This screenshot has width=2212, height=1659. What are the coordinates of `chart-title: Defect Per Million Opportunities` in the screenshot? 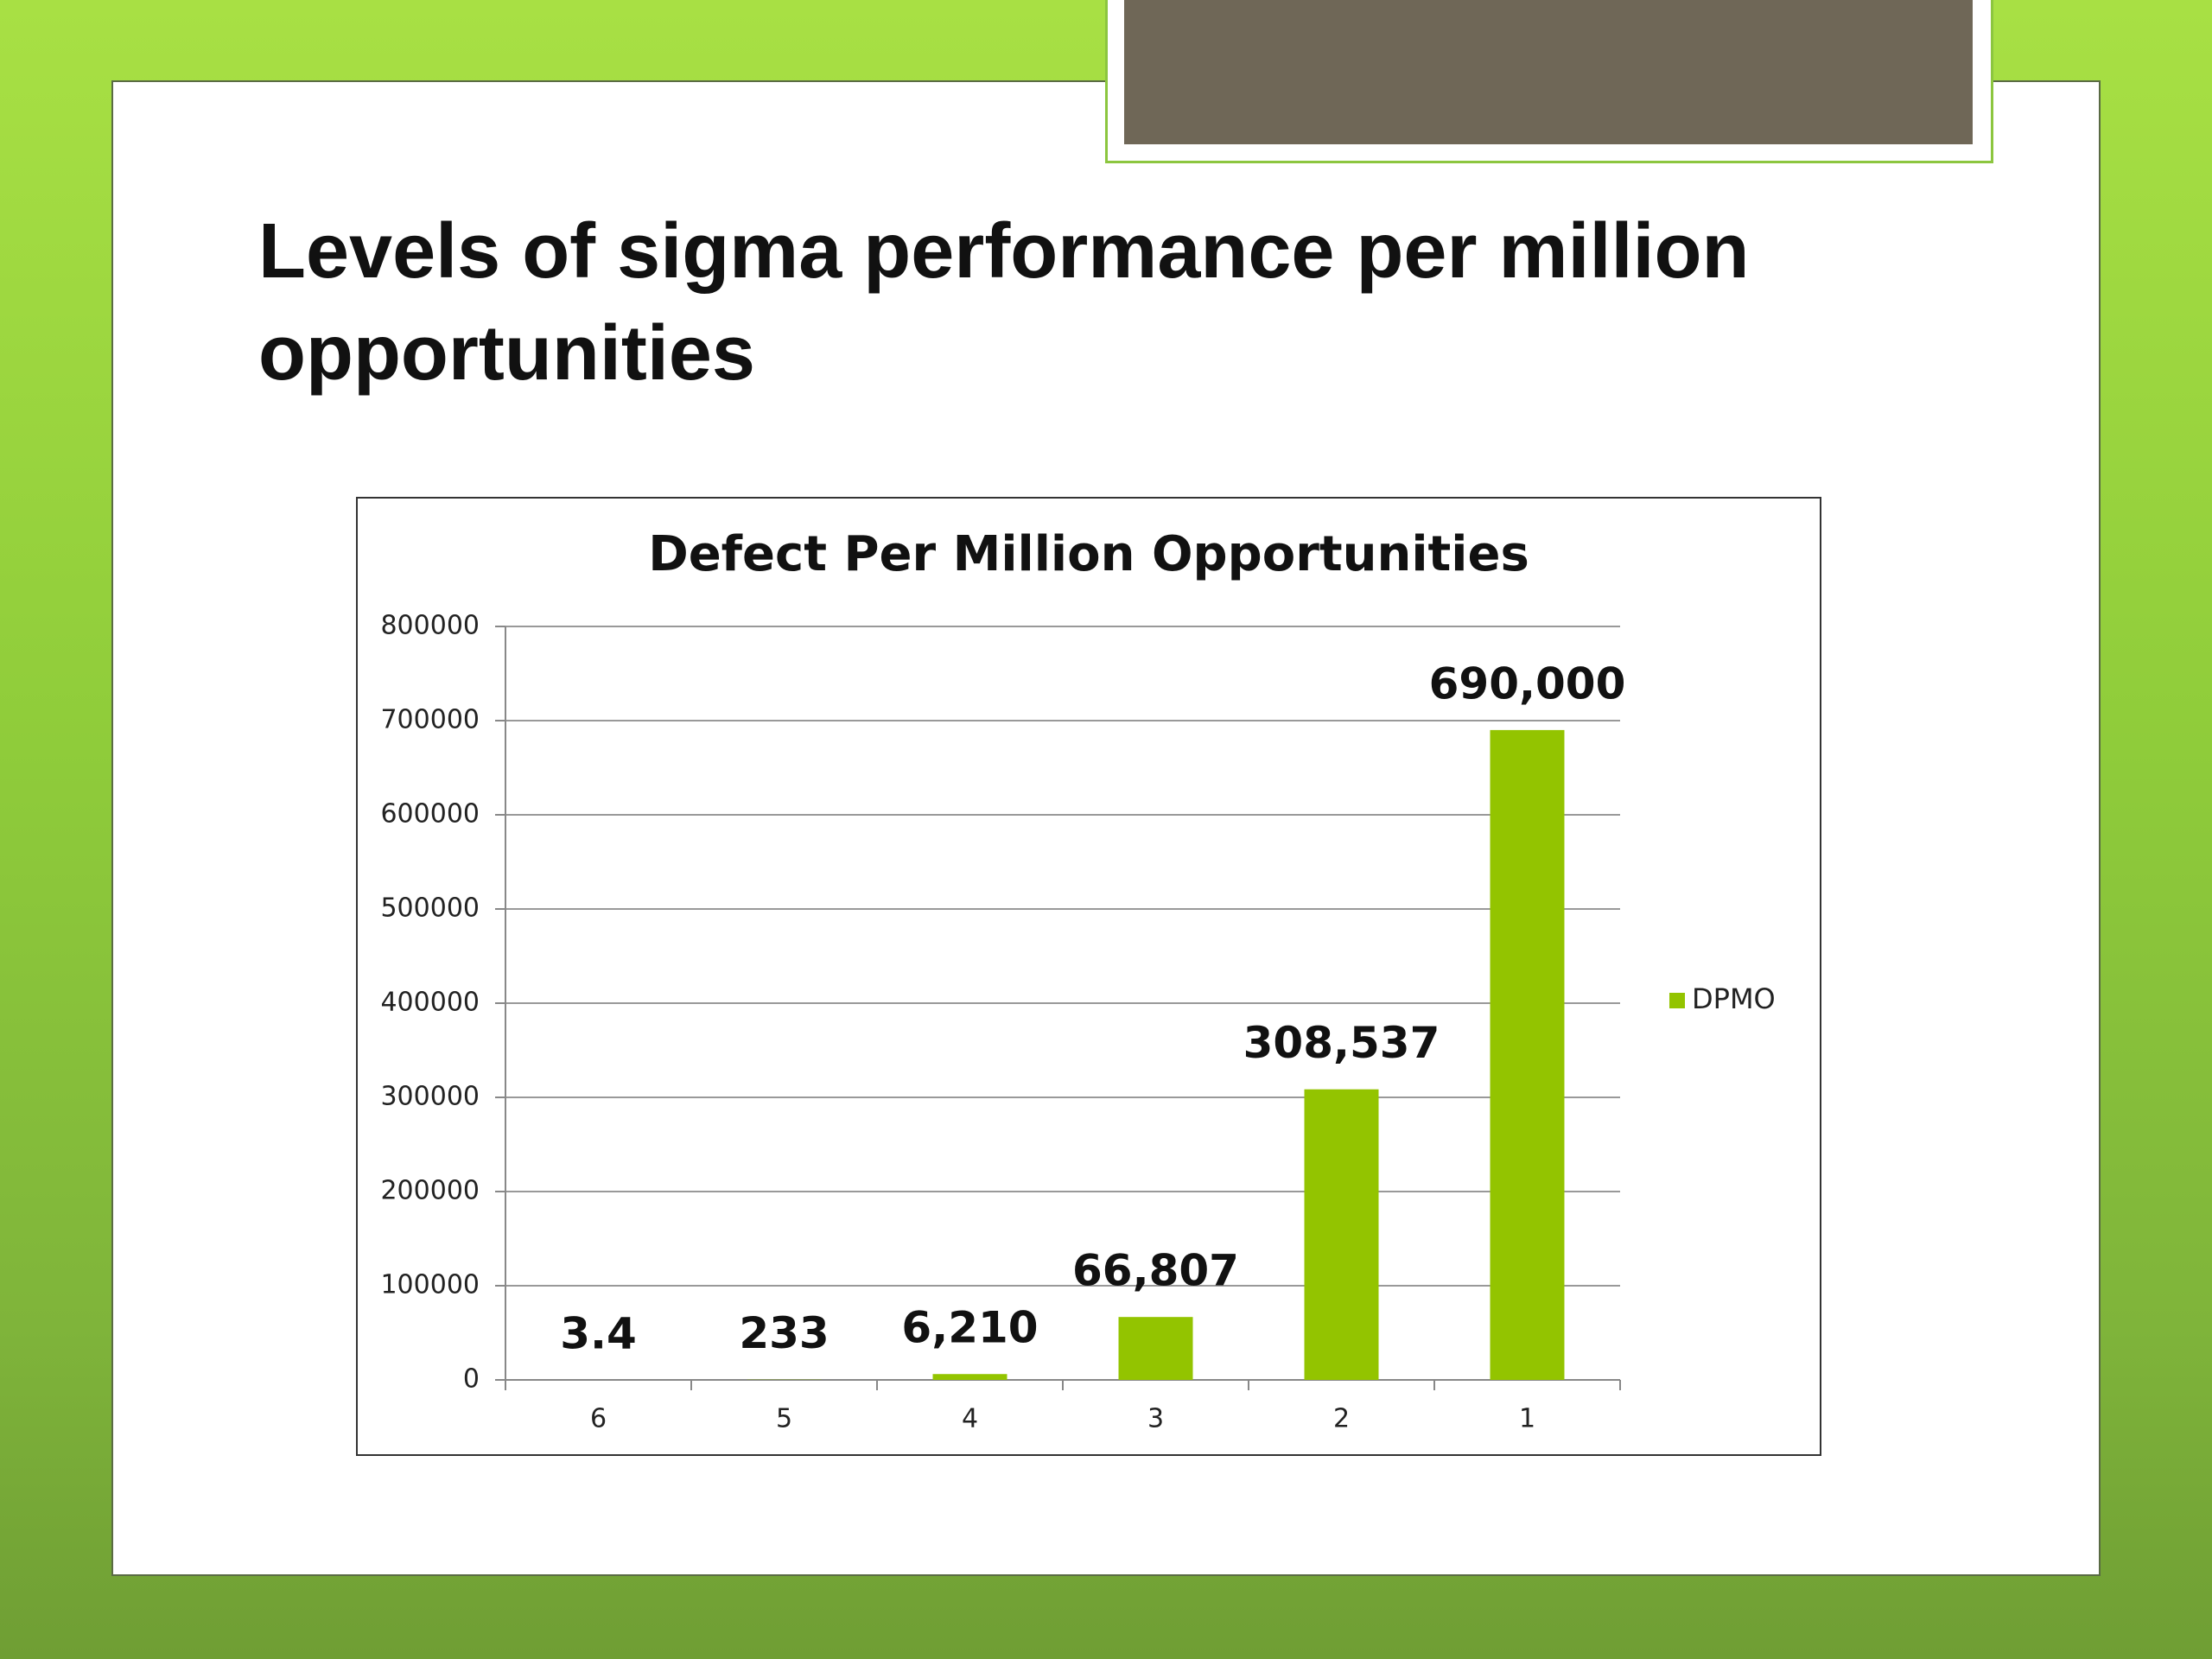 It's located at (1088, 554).